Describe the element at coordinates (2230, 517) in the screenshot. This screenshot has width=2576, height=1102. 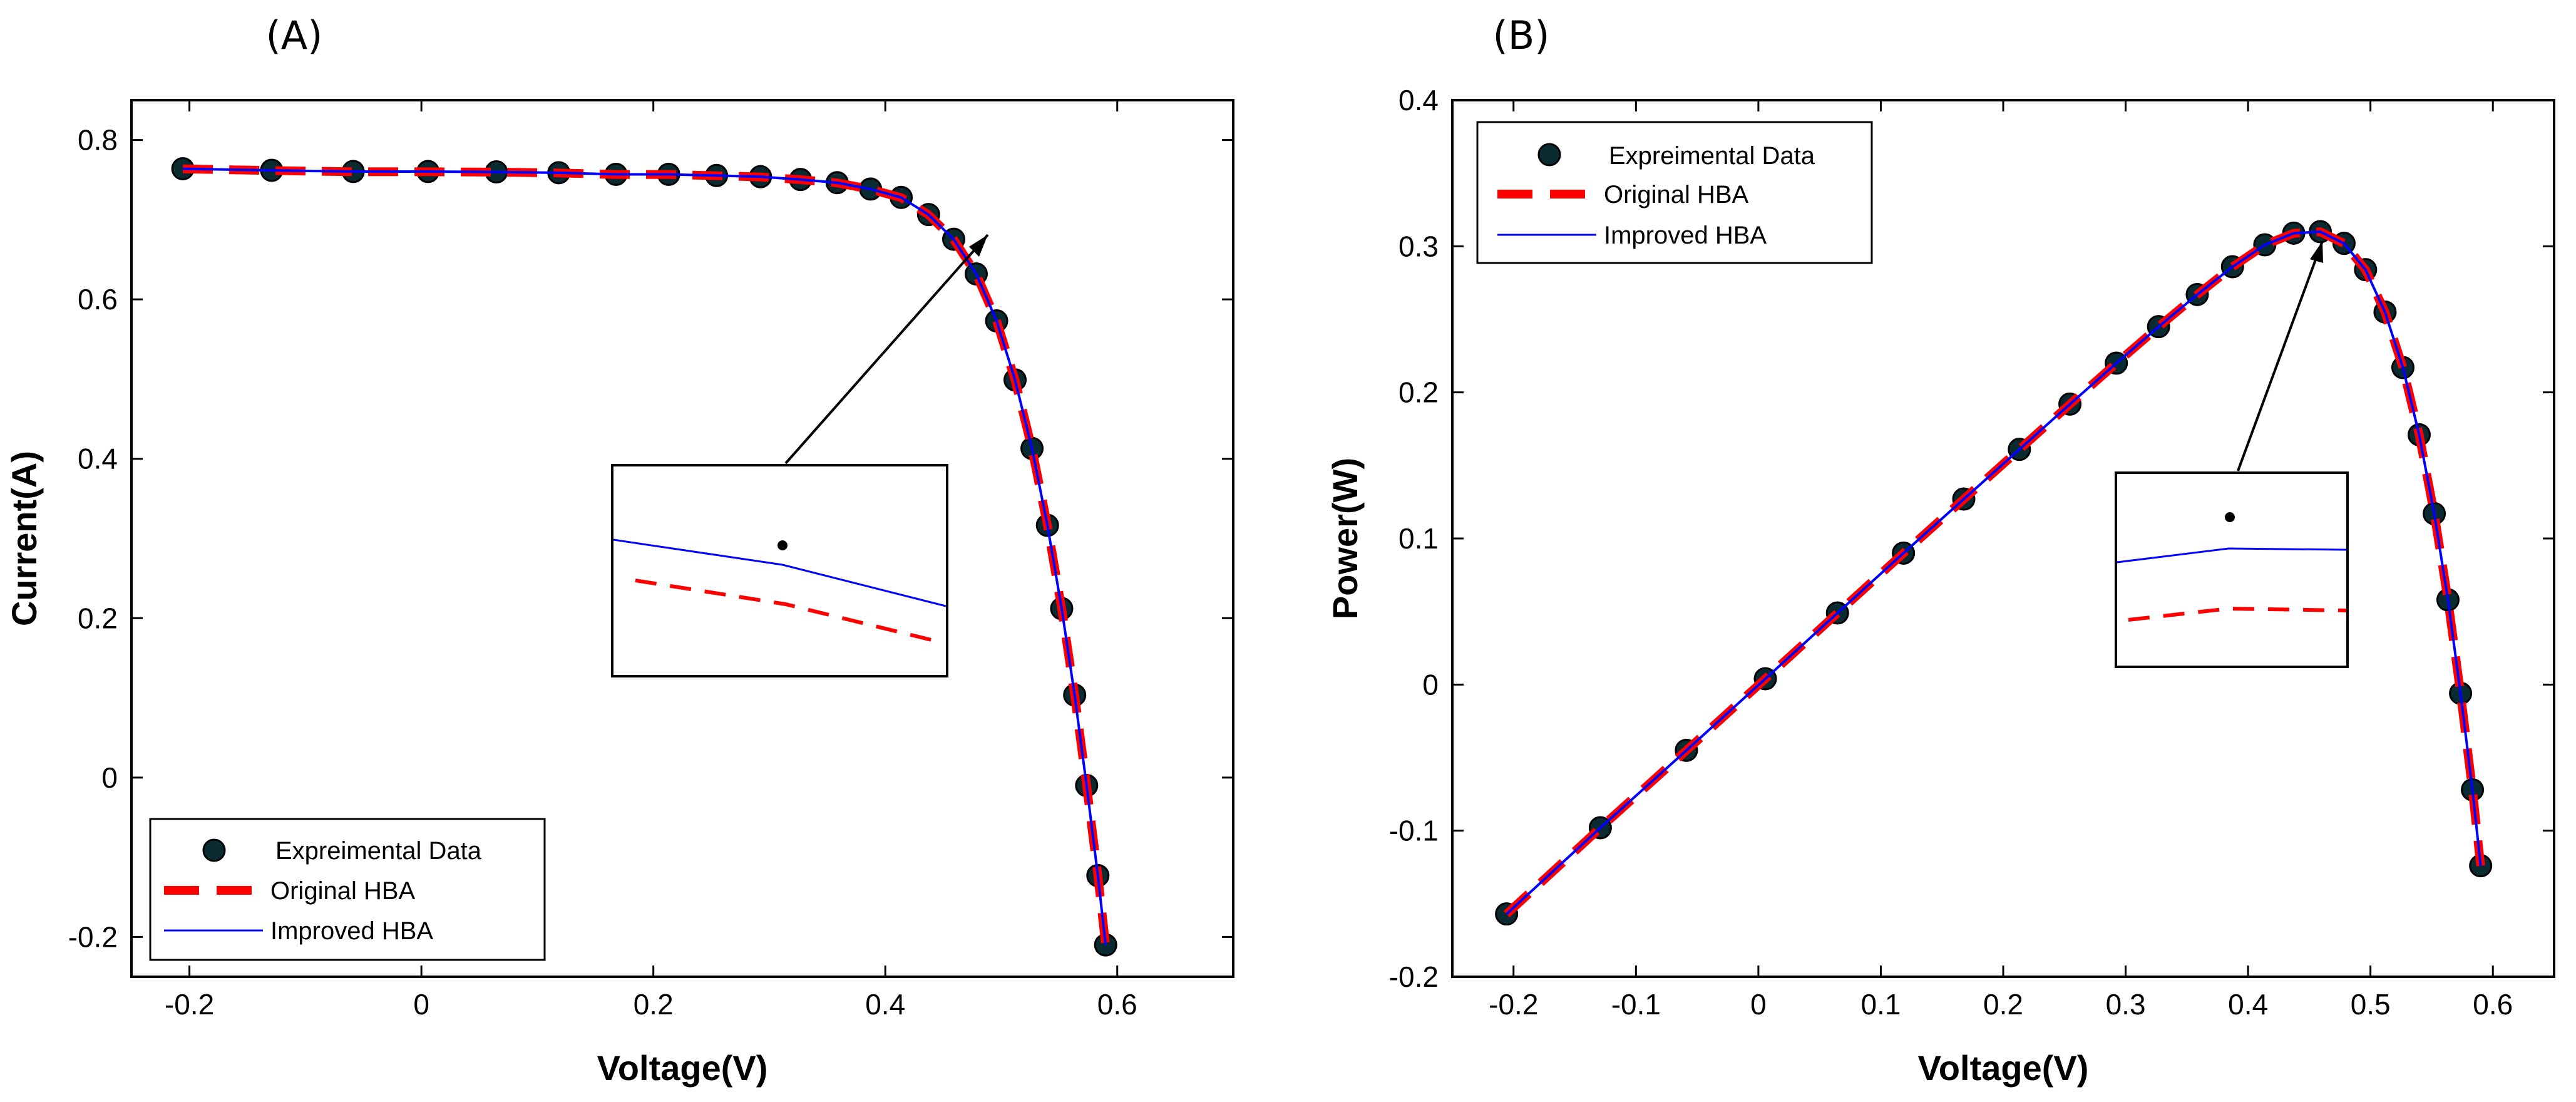
I see `inset-data-point-b` at that location.